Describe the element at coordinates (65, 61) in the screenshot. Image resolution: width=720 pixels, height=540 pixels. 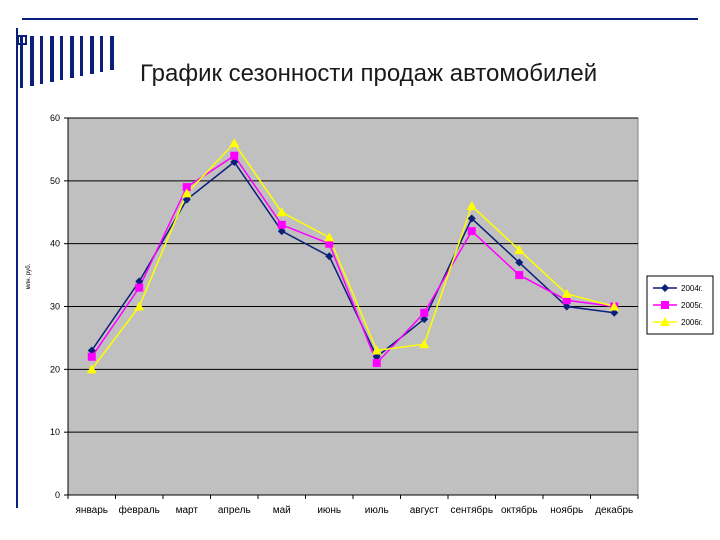
I see `slide-decoration` at that location.